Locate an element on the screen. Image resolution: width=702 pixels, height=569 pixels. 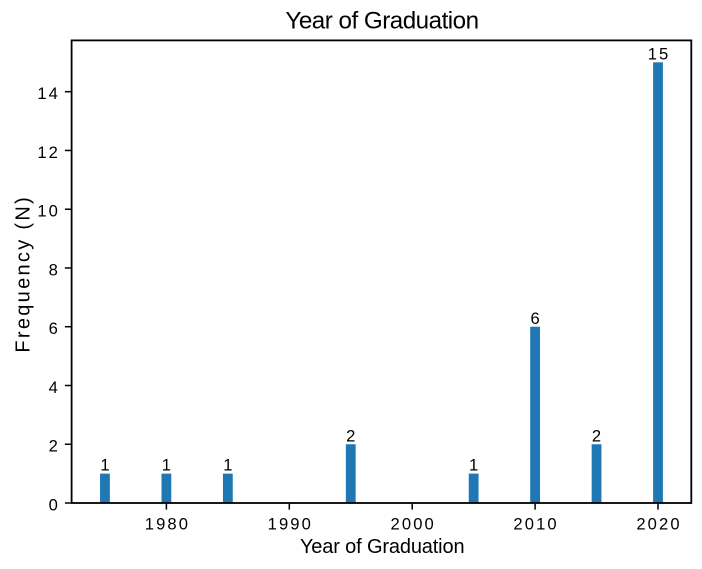
svg-text: 4 is located at coordinates (54, 387).